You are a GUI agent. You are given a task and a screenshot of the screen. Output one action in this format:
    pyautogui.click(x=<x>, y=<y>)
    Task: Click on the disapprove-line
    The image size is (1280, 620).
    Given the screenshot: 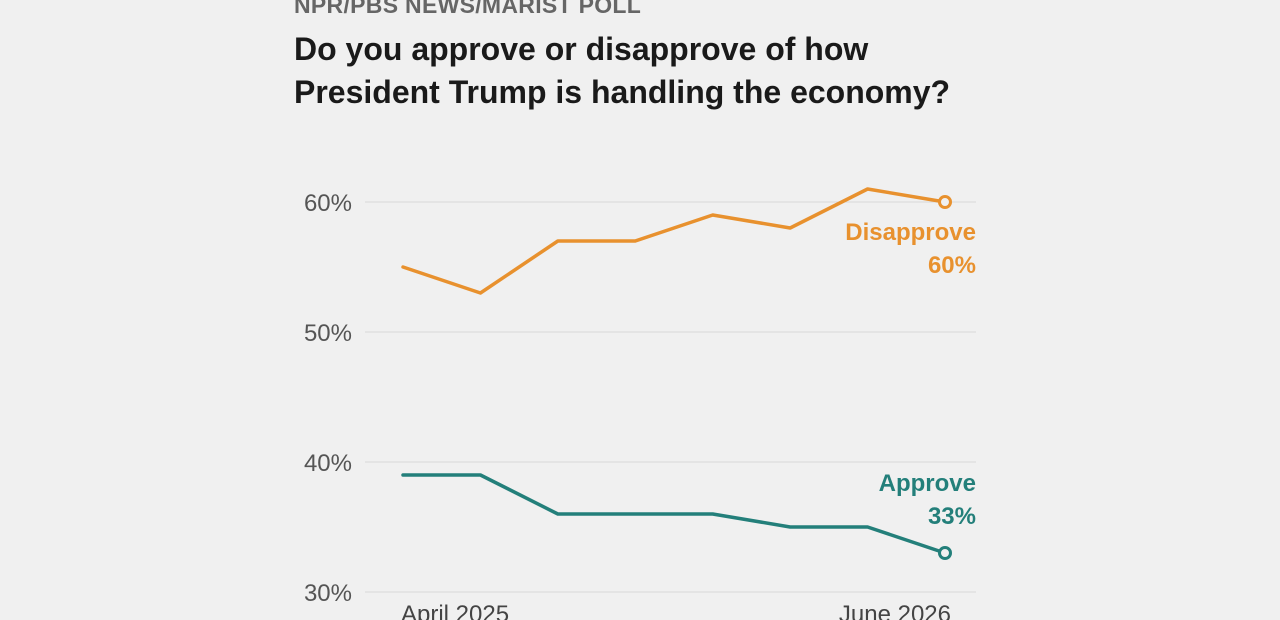 What is the action you would take?
    pyautogui.click(x=674, y=241)
    